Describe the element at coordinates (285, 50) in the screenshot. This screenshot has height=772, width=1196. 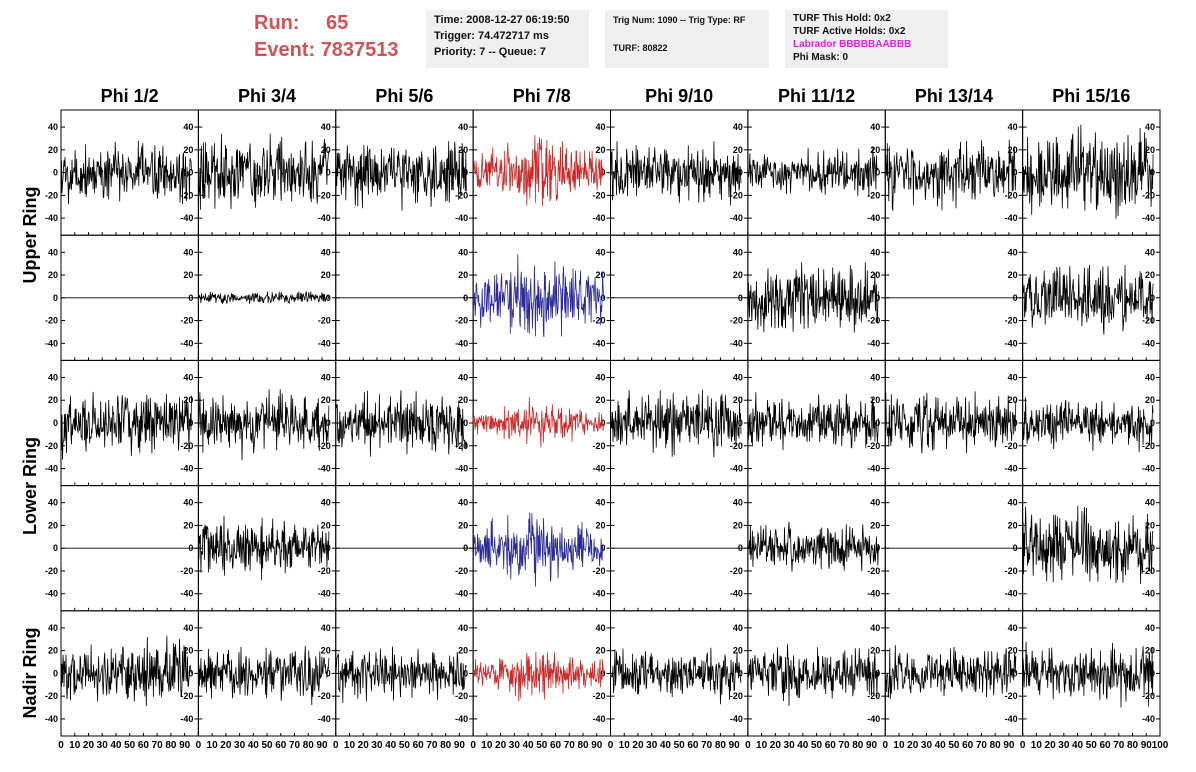
I see `event-label: Event:` at that location.